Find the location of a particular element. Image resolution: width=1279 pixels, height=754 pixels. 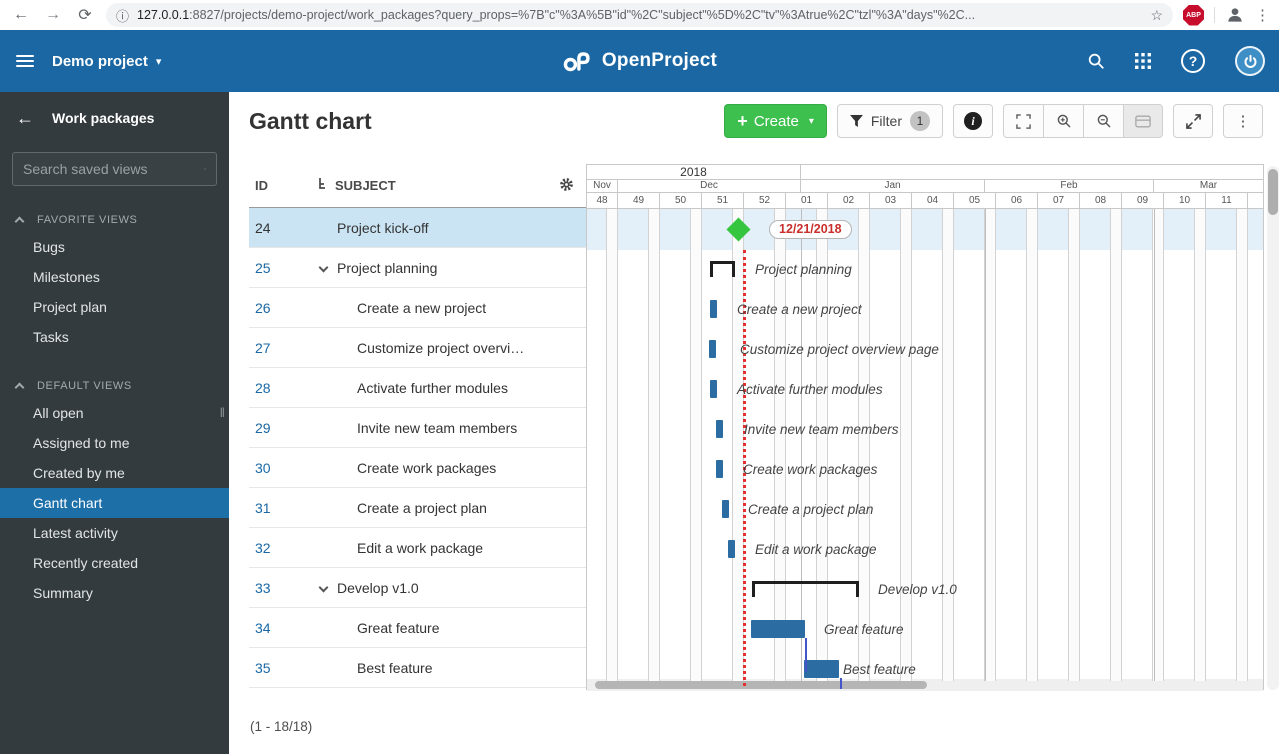

wp-id-link: 35 is located at coordinates (263, 668).